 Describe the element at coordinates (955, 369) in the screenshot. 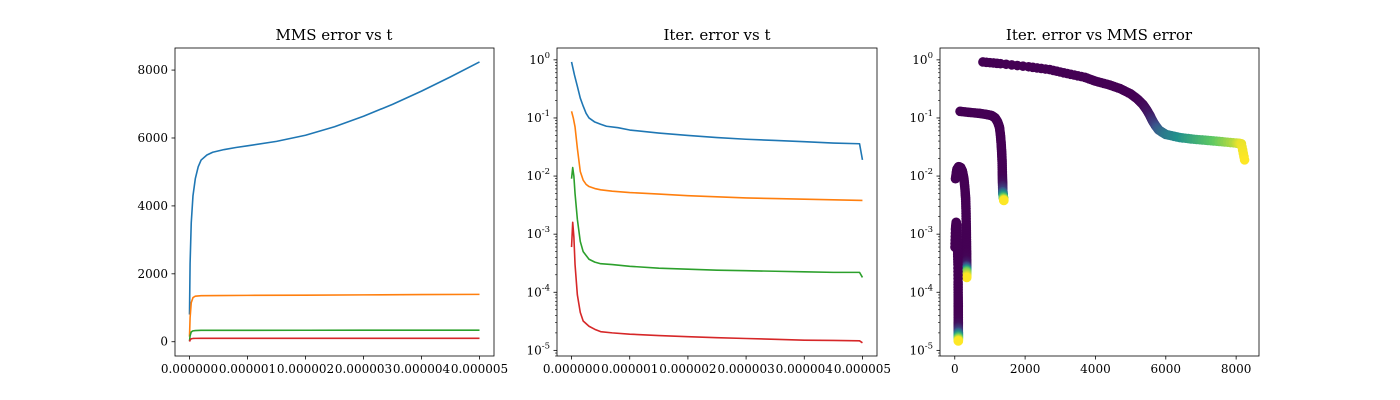

I see `x-tick-label: 0` at that location.